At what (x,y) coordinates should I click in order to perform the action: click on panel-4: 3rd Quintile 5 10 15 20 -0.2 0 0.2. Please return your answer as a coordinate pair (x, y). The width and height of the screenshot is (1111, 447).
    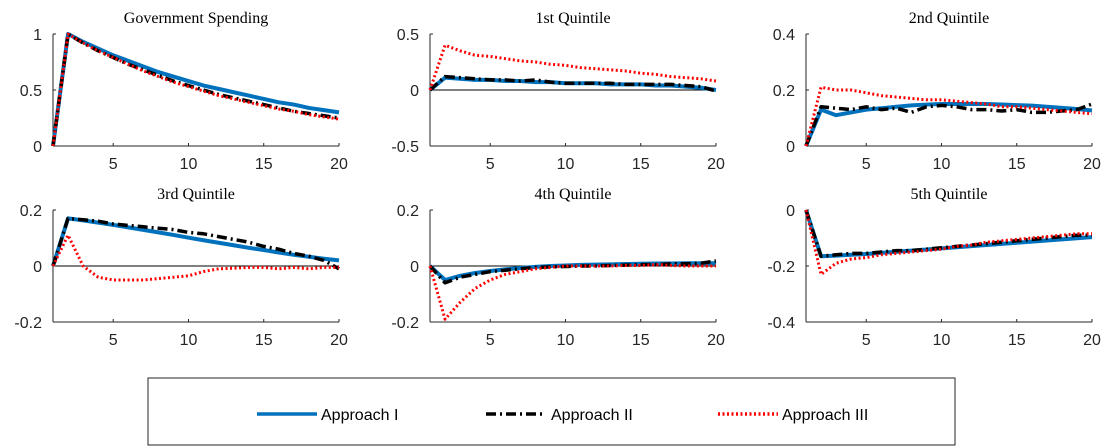
    Looking at the image, I should click on (181, 267).